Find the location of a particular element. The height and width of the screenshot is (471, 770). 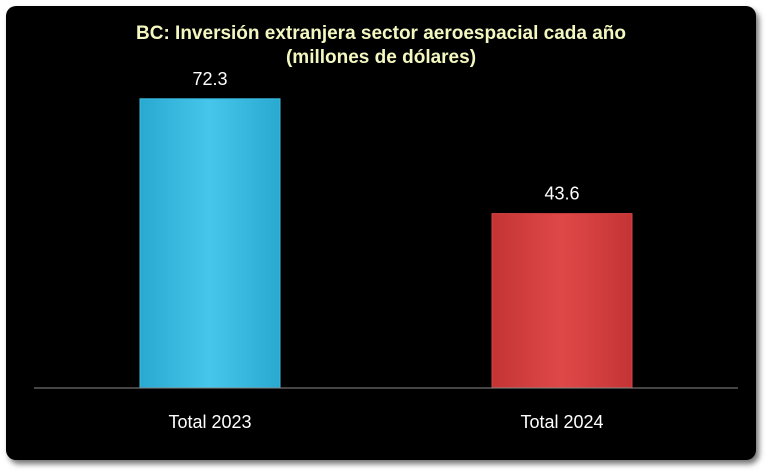

x-tick-label-1: Total 2023 is located at coordinates (209, 422).